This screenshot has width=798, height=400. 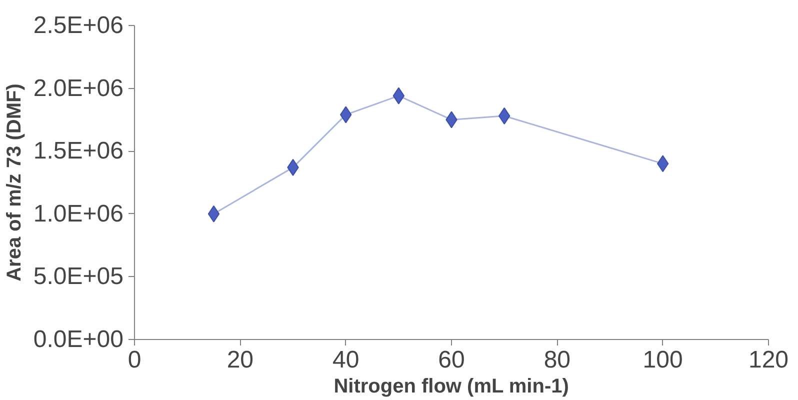 I want to click on x-tick-label: 80, so click(x=557, y=360).